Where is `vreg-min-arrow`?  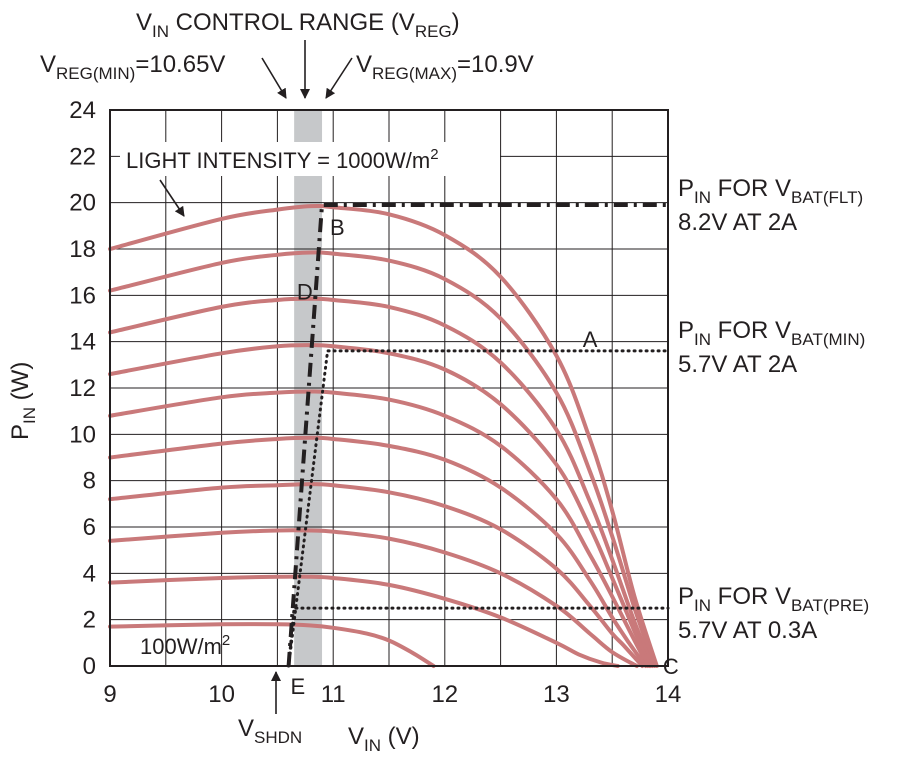
vreg-min-arrow is located at coordinates (274, 78).